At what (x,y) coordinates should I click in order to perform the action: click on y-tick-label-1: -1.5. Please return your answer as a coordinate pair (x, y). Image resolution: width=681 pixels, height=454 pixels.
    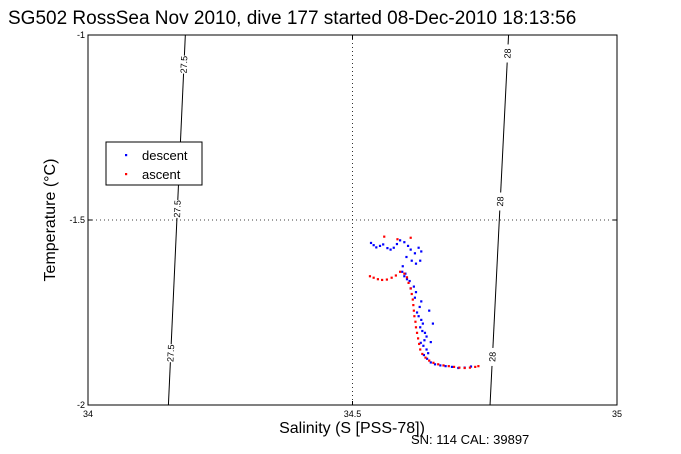
    Looking at the image, I should click on (77, 220).